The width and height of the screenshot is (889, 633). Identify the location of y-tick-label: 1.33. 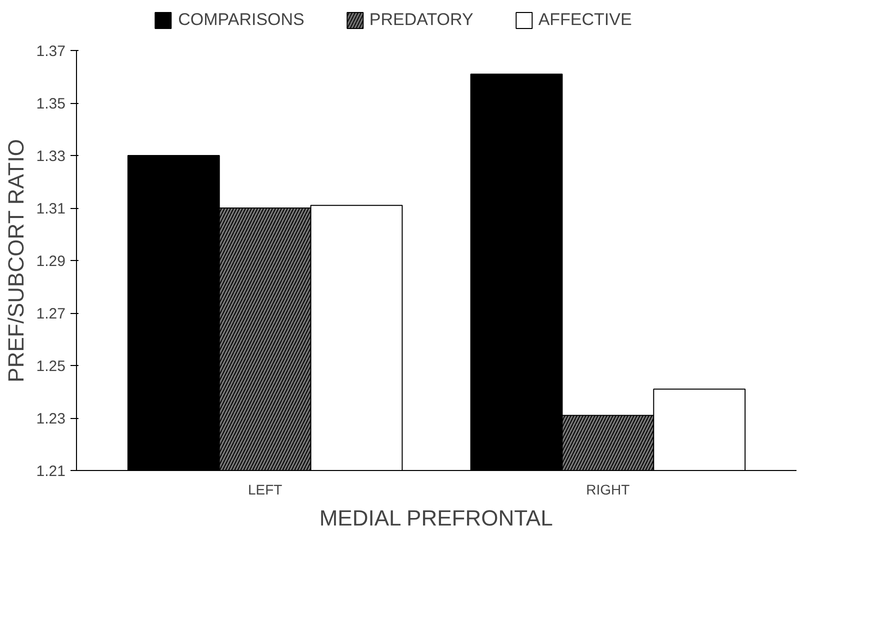
(51, 156).